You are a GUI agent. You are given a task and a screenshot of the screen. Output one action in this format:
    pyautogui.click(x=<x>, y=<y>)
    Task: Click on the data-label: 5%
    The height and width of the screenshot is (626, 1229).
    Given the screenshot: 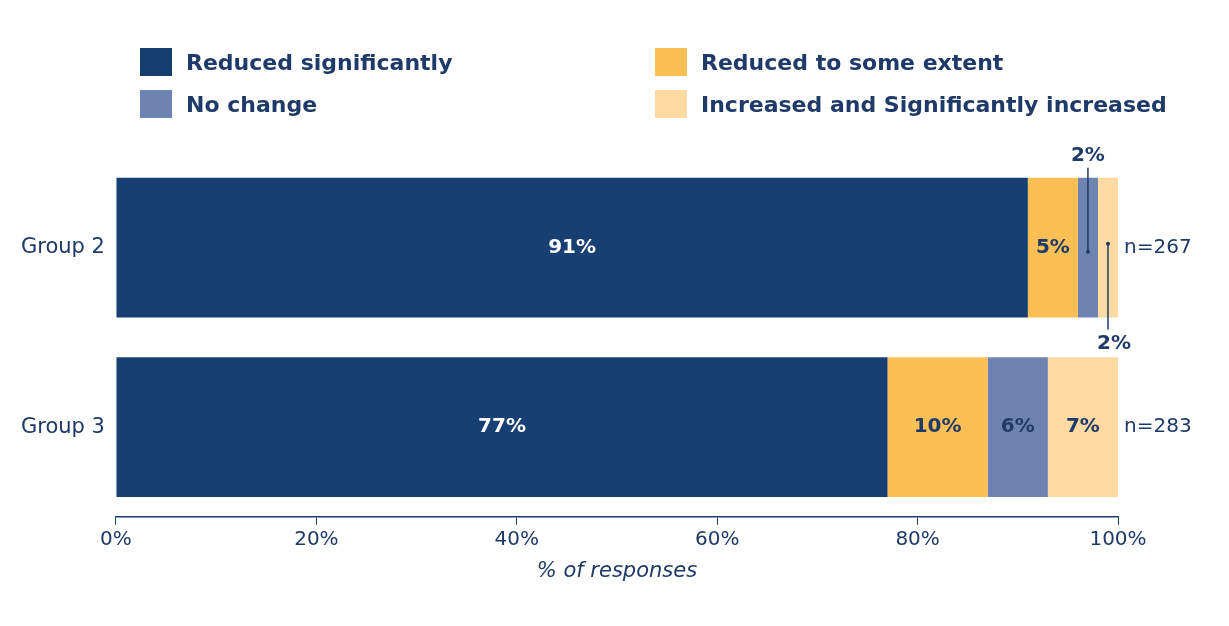 What is the action you would take?
    pyautogui.click(x=1052, y=245)
    